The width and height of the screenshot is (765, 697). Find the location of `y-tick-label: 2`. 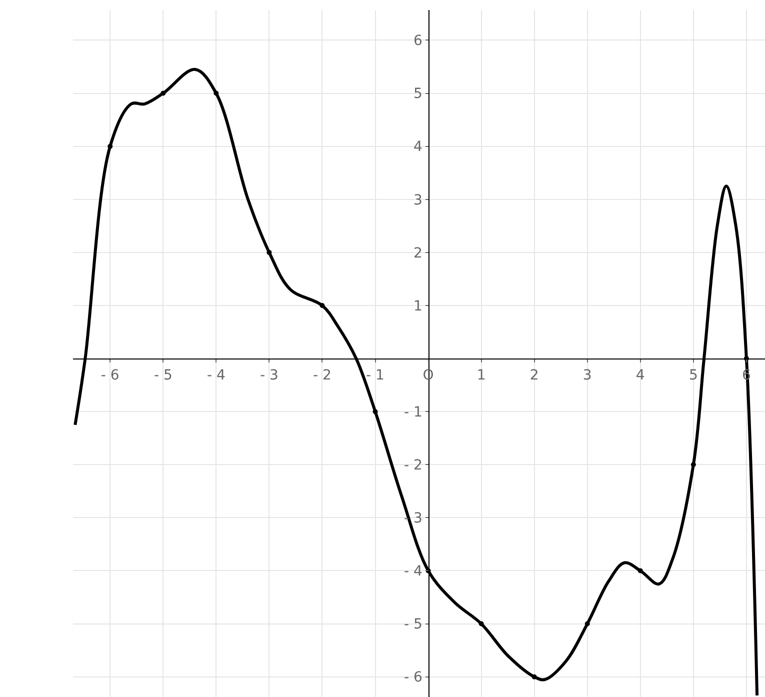

y-tick-label: 2 is located at coordinates (418, 253).